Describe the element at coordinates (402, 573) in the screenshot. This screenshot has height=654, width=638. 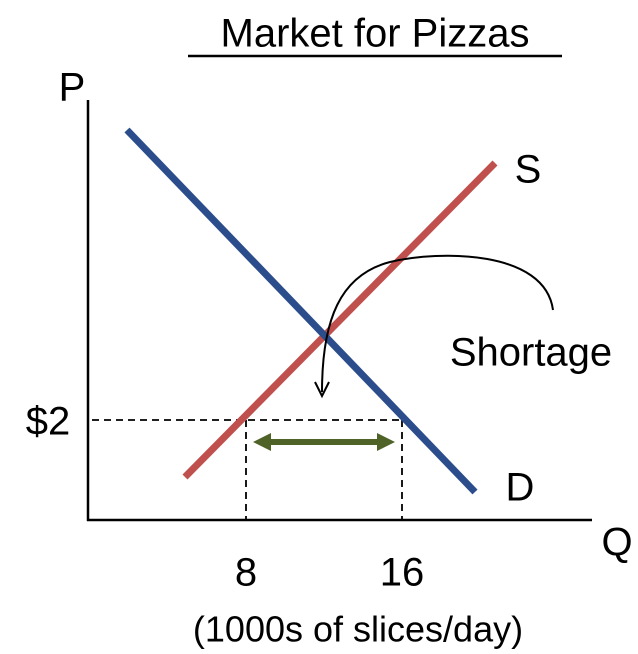
I see `quantity-label: 16` at that location.